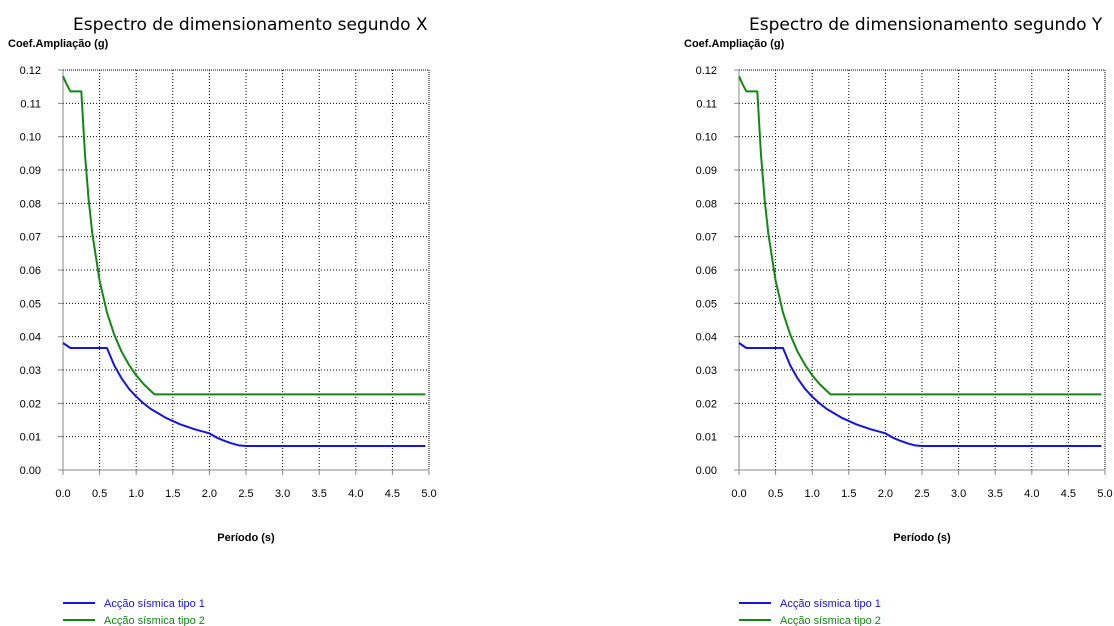 The height and width of the screenshot is (626, 1114). I want to click on chart-title: Espectro de dimensionamento segundo X, so click(250, 25).